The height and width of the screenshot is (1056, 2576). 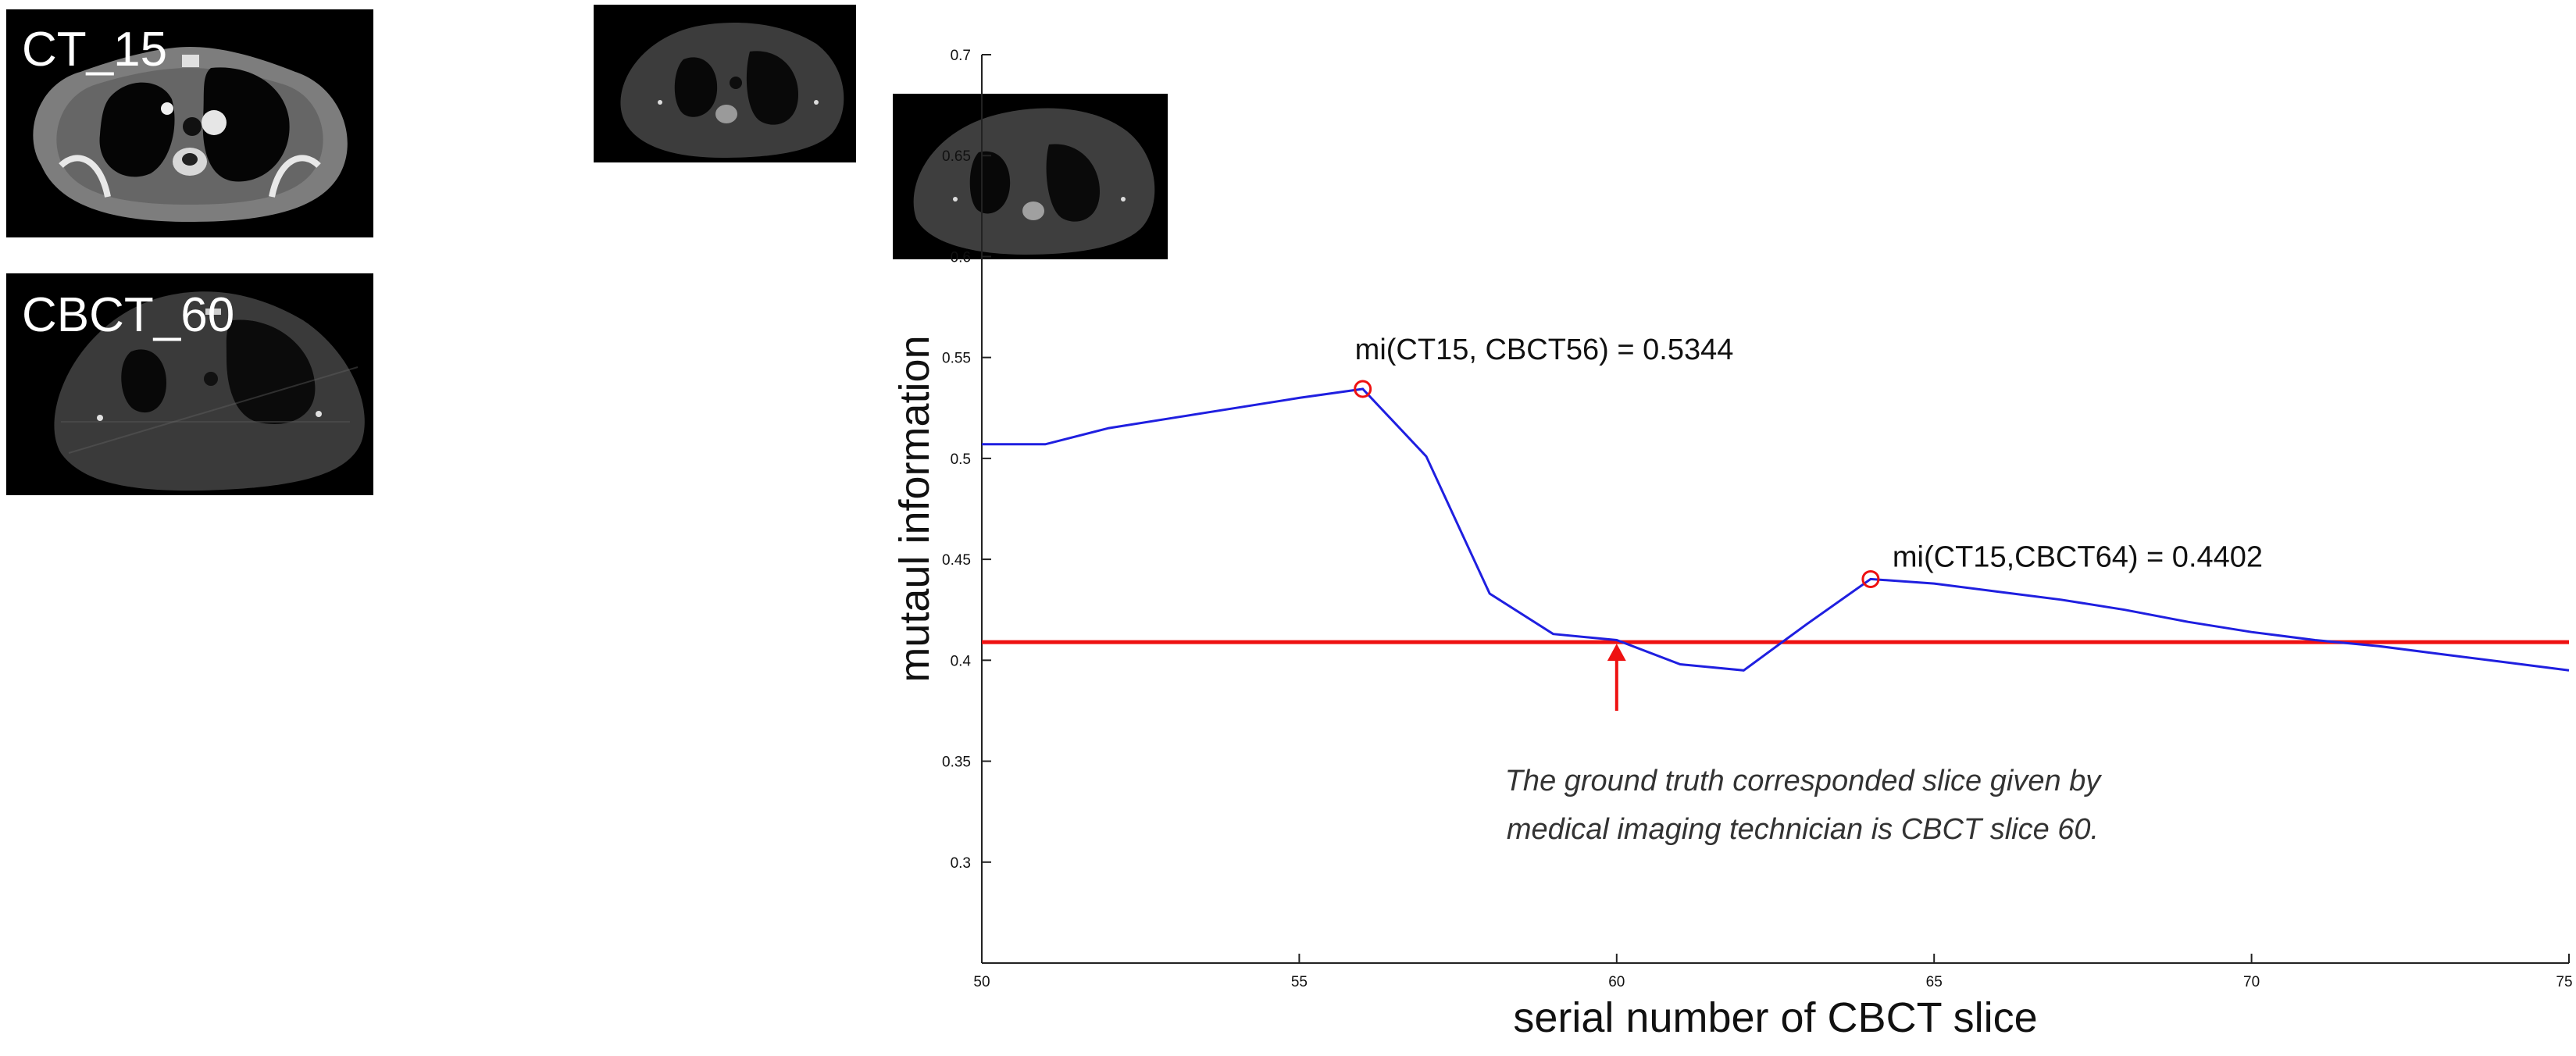 I want to click on x-tick-label: 75, so click(x=2564, y=982).